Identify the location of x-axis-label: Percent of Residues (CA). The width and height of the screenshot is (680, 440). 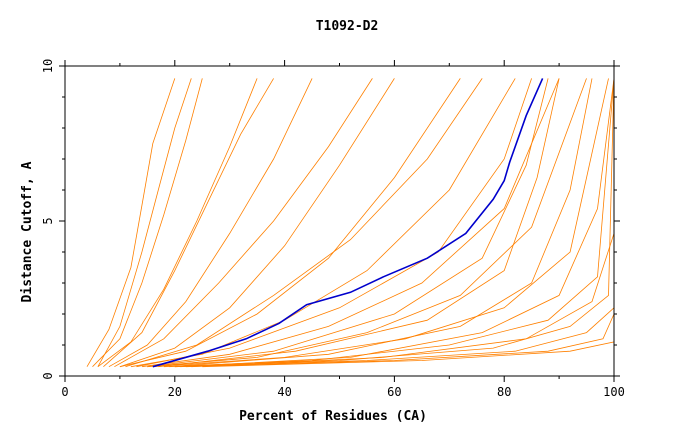
(333, 416).